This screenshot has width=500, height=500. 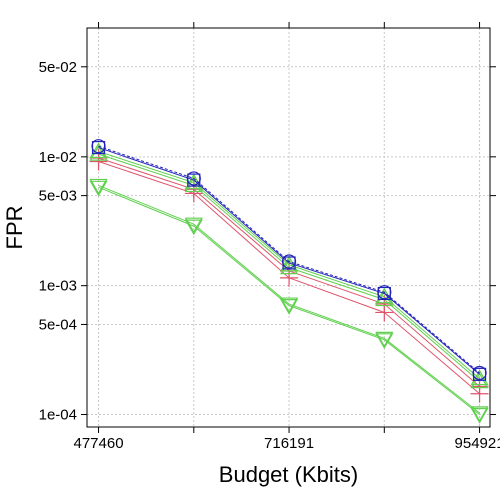 I want to click on x-tick-label: 954921, so click(x=477, y=443).